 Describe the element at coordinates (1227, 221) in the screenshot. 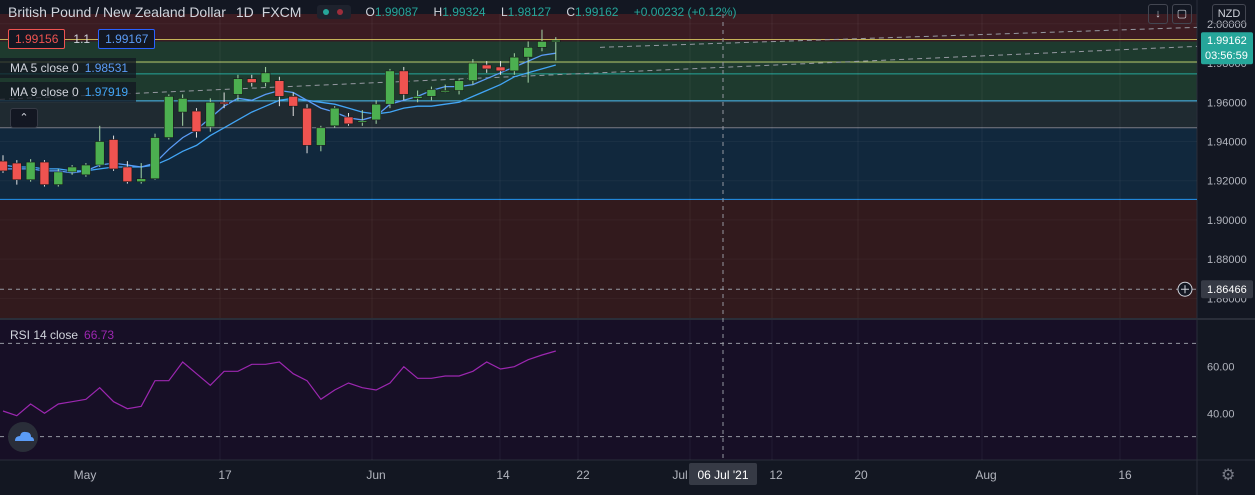

I see `price-tick-label: 1.90000` at that location.